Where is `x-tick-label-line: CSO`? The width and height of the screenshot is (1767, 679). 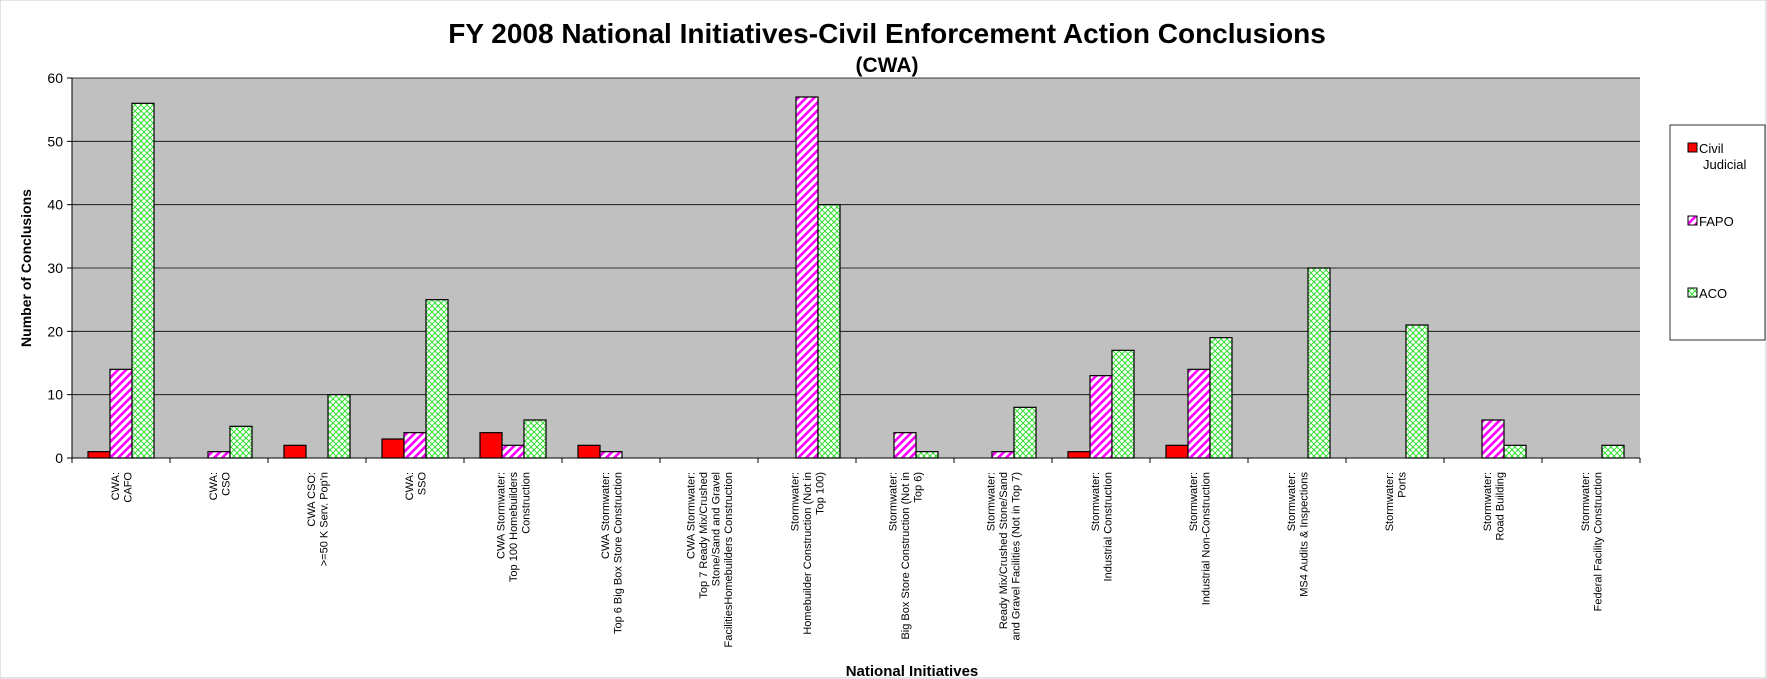
x-tick-label-line: CSO is located at coordinates (226, 484).